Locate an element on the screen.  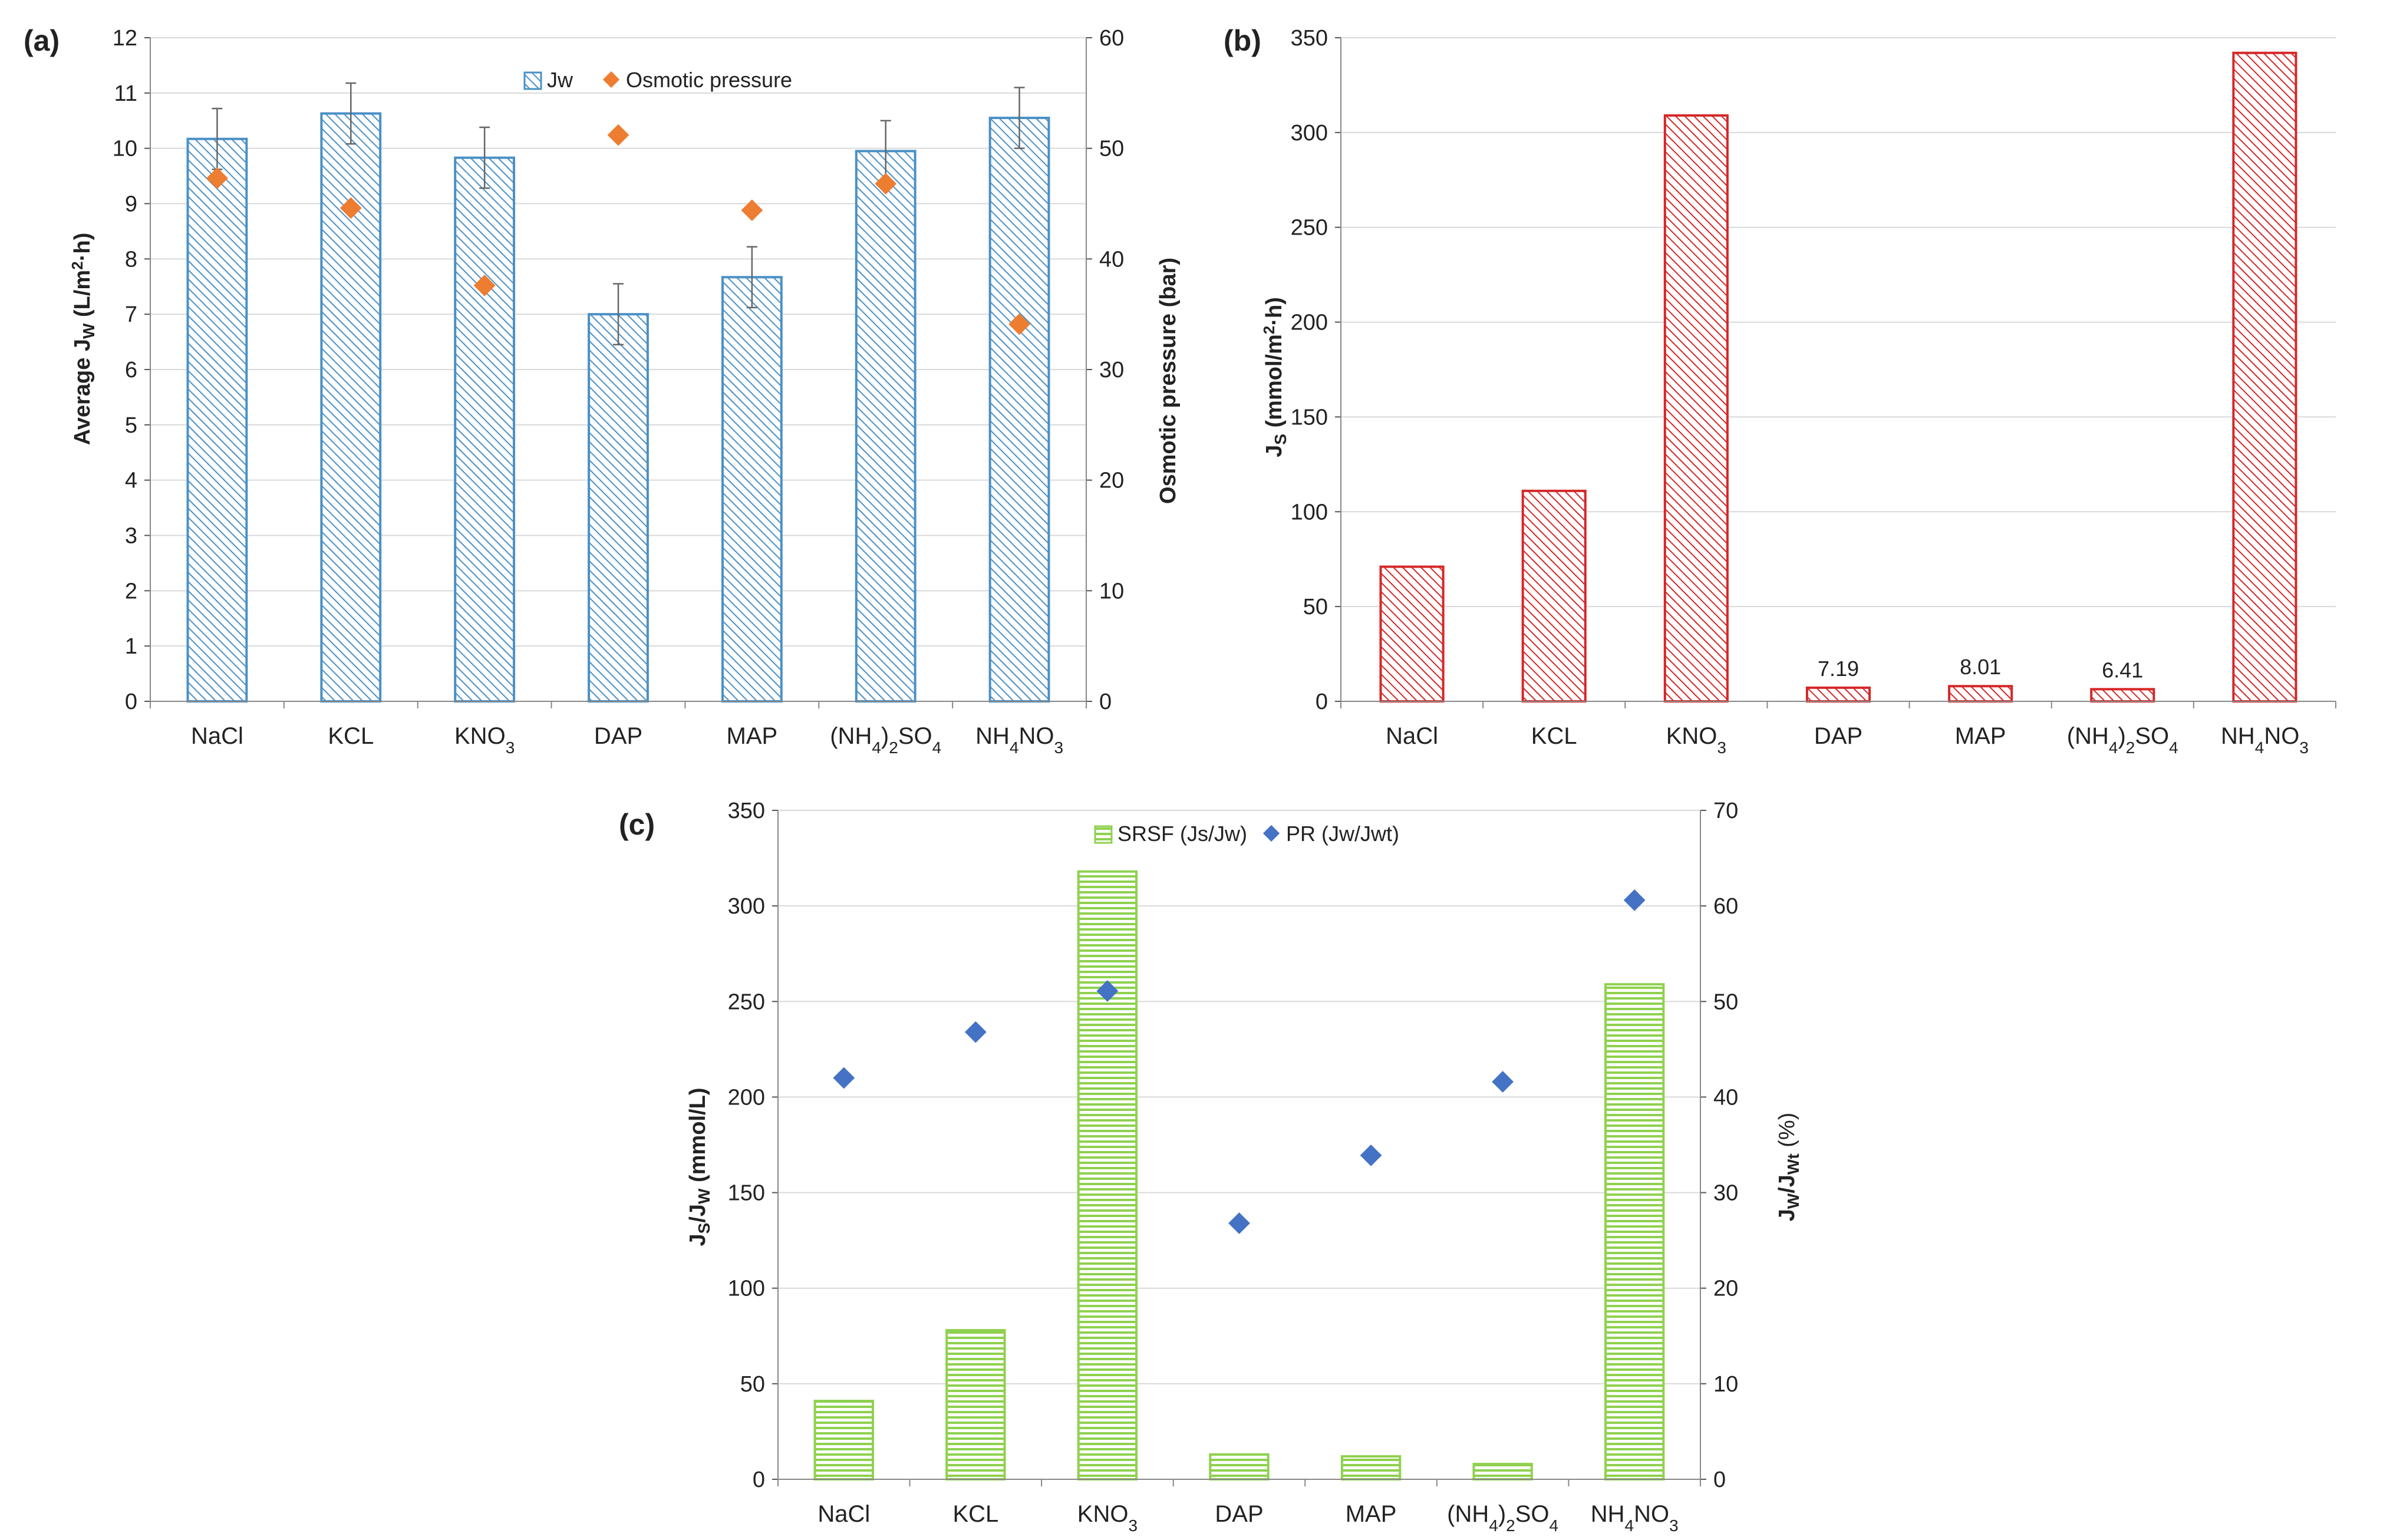
panel-c-y2-axis-title: JW/JWt (%) is located at coordinates (1789, 1167).